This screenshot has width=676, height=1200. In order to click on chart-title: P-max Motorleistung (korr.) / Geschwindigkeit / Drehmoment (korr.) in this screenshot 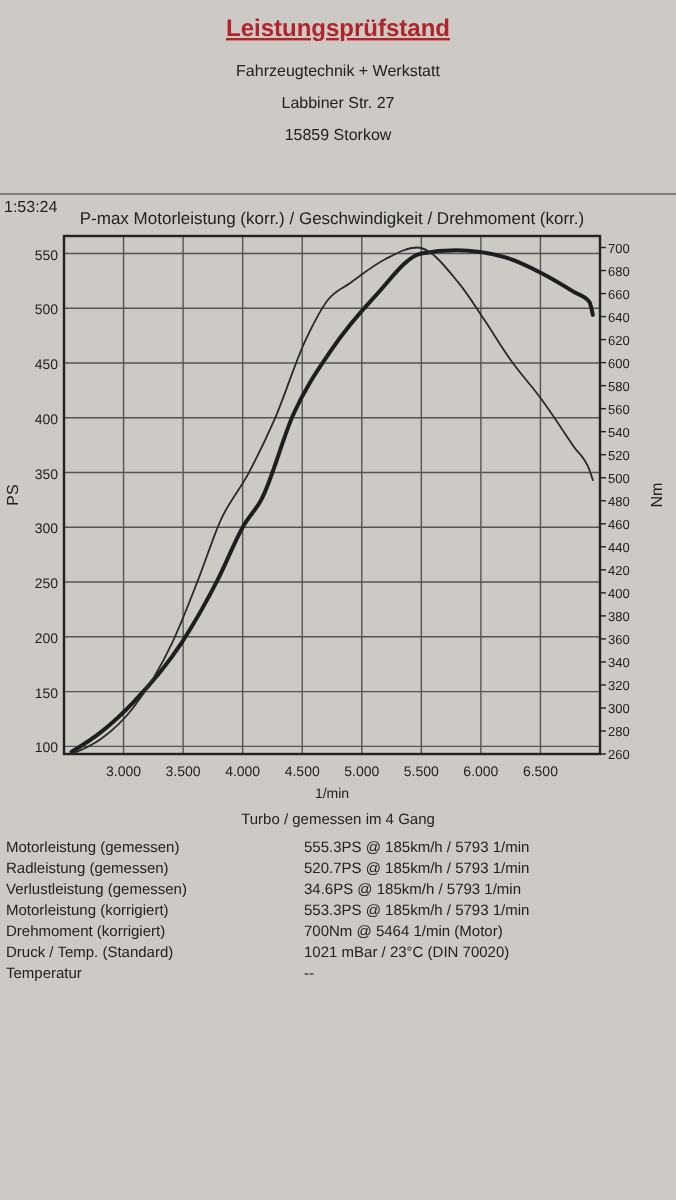, I will do `click(332, 218)`.